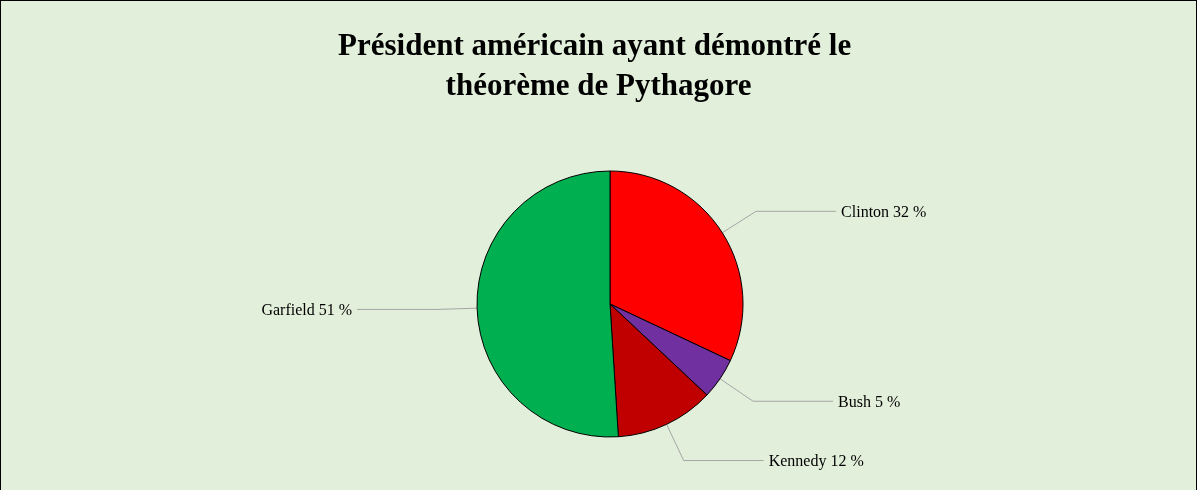  I want to click on slice-label: Bush 5 %, so click(869, 401).